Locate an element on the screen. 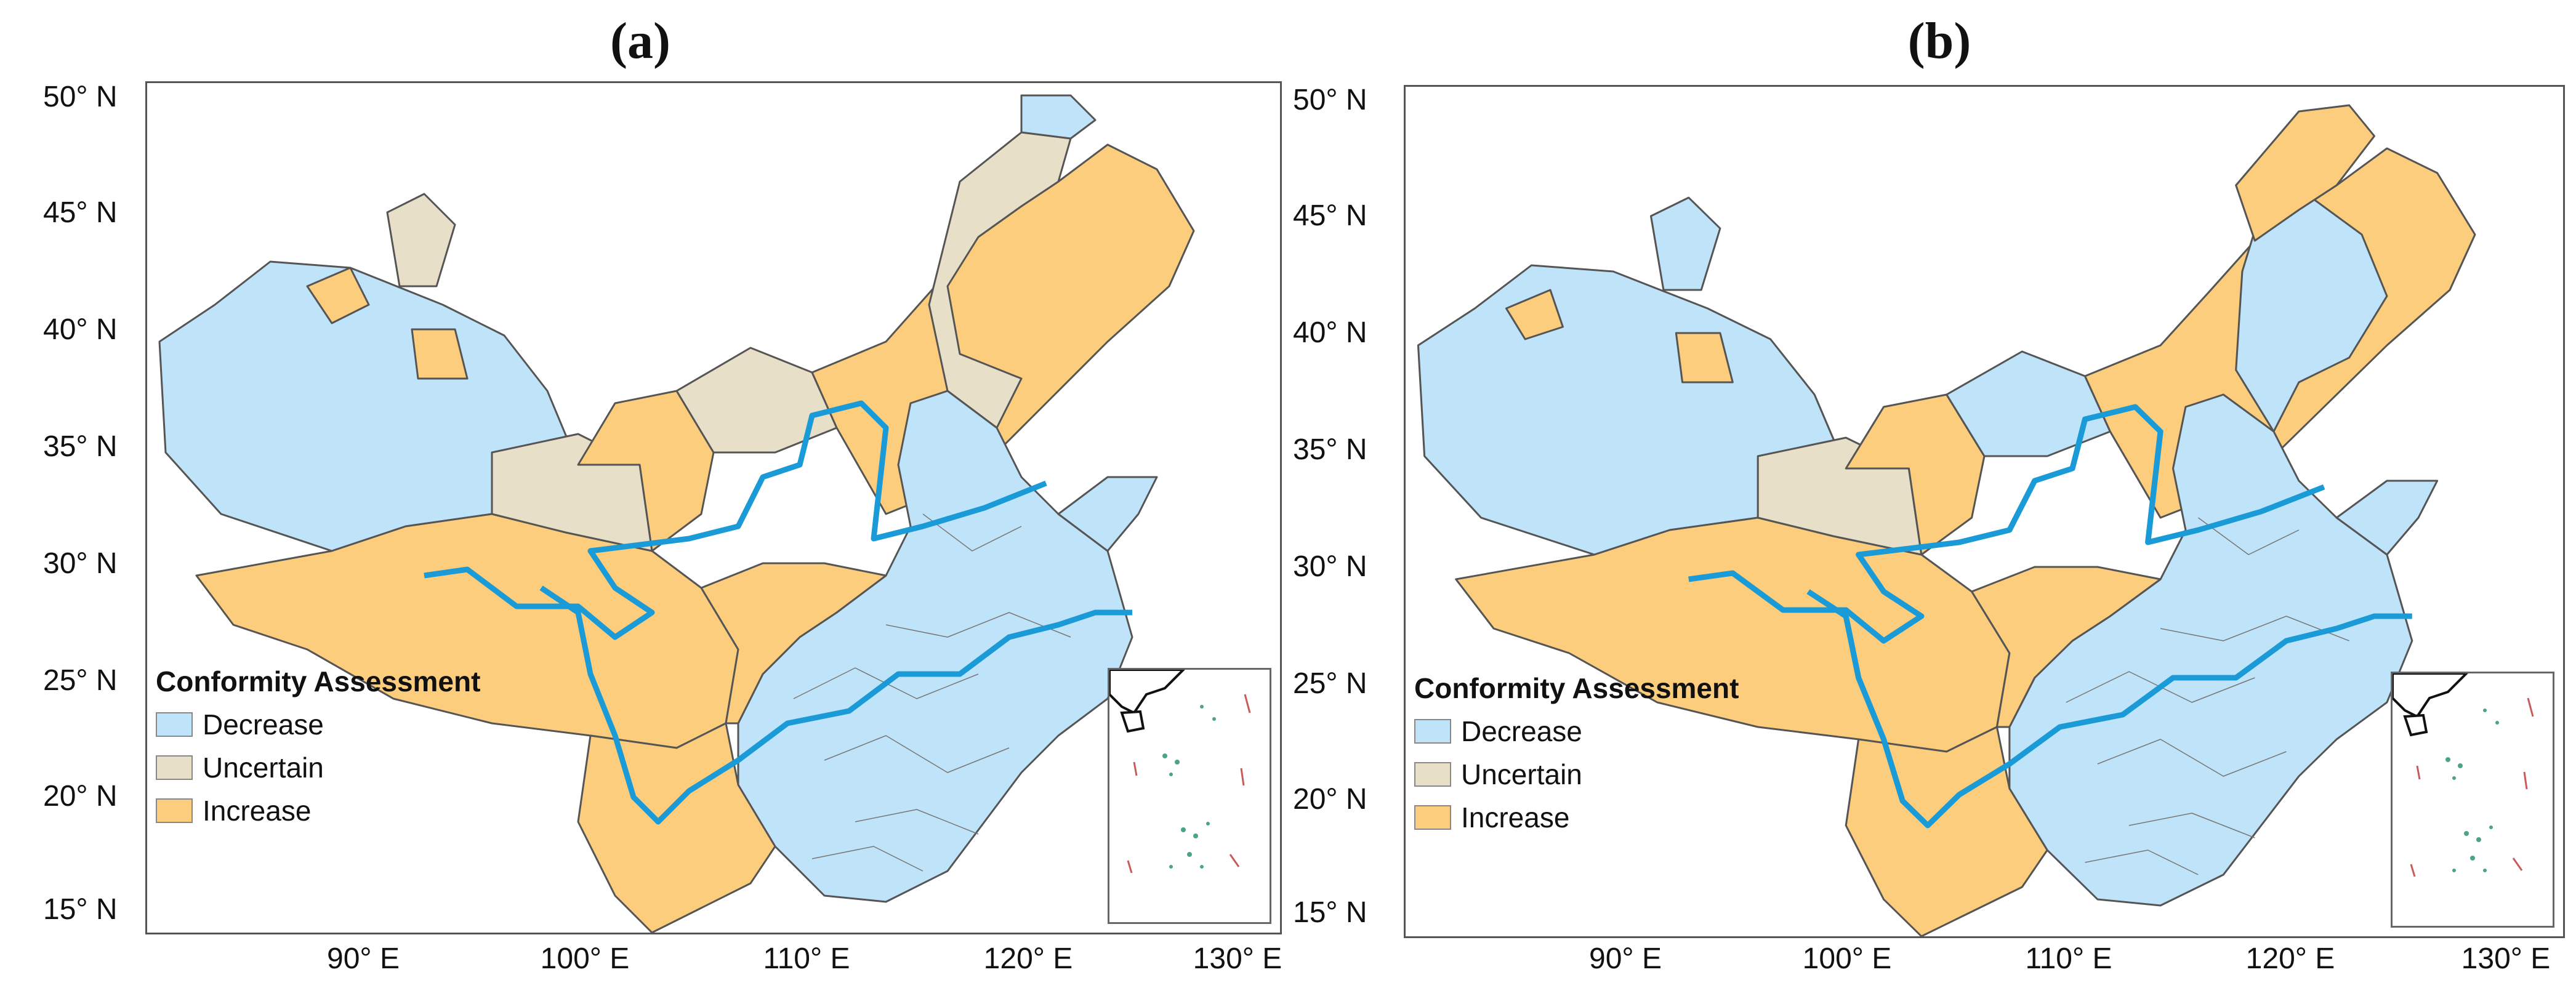 The width and height of the screenshot is (2576, 1004). panel-title: (a) is located at coordinates (640, 41).